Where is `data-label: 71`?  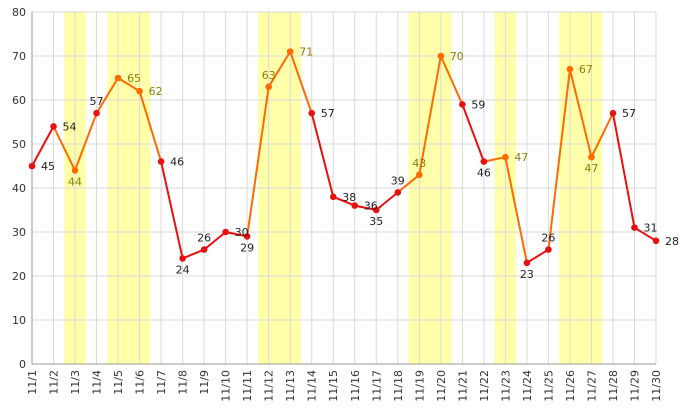
data-label: 71 is located at coordinates (306, 52).